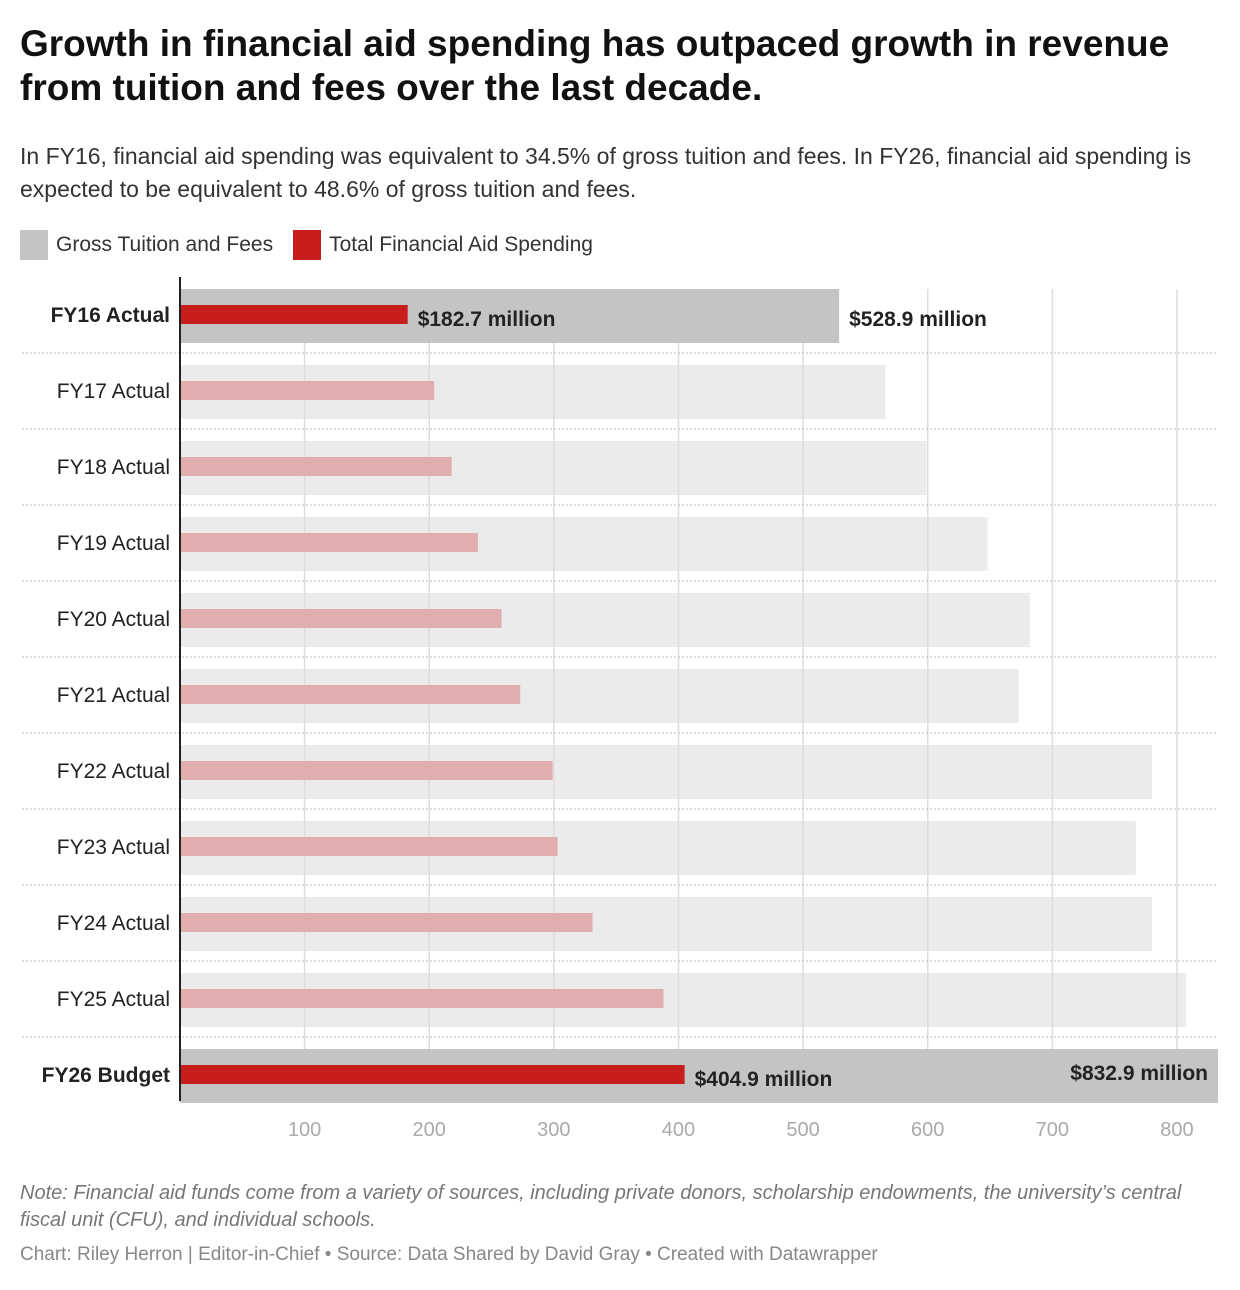 This screenshot has height=1290, width=1240. I want to click on category-label: FY22 Actual, so click(113, 771).